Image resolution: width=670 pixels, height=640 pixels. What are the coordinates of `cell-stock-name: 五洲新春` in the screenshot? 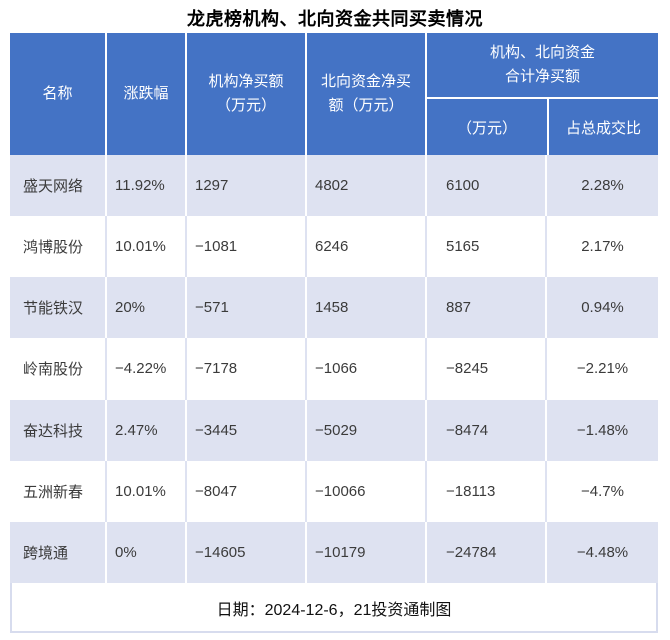 It's located at (53, 492).